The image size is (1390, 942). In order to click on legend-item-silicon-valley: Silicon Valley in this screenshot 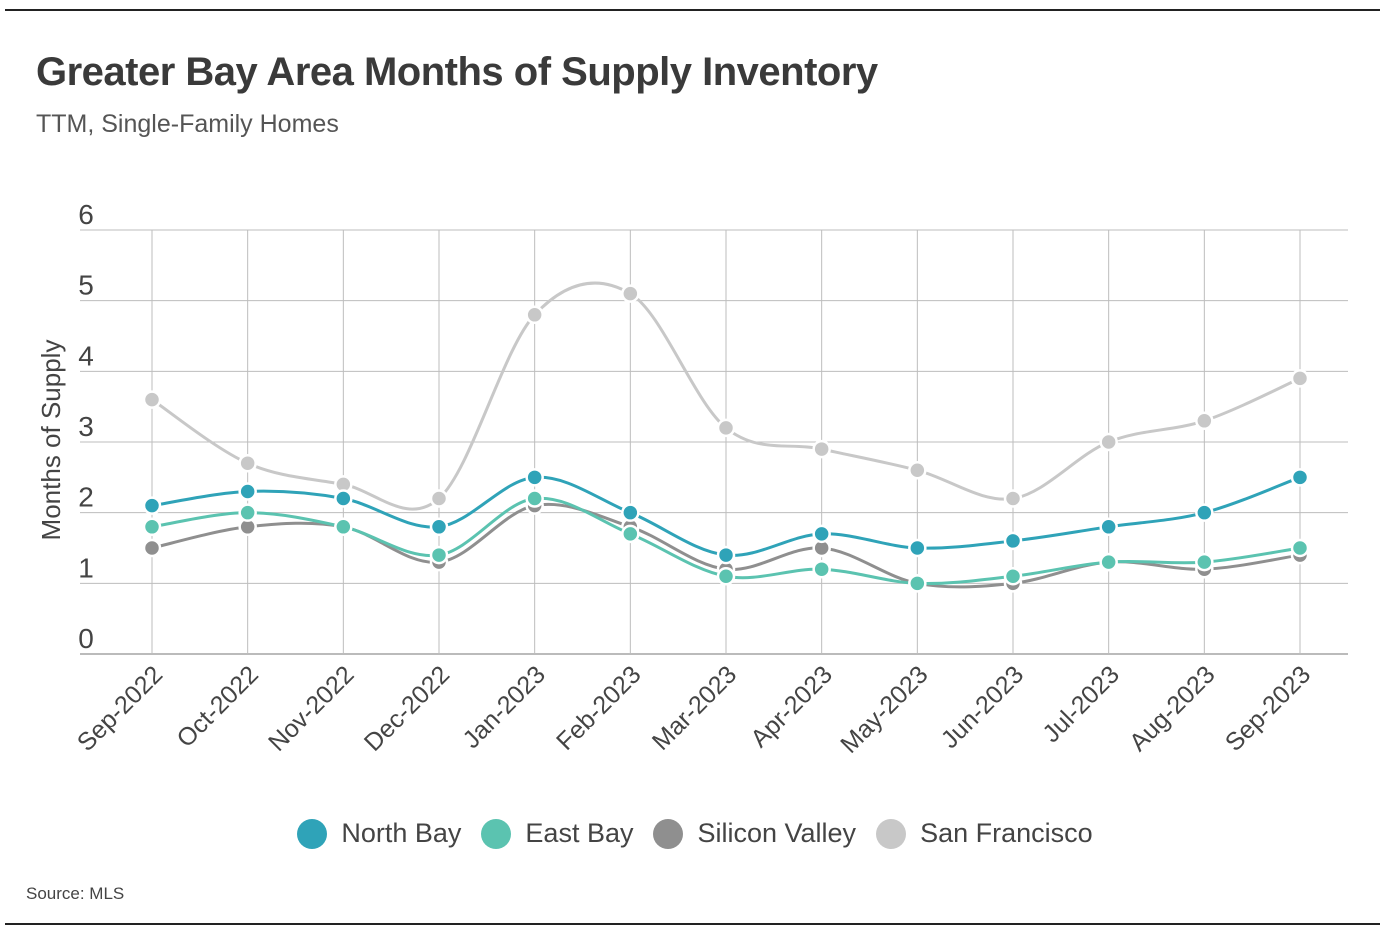, I will do `click(754, 833)`.